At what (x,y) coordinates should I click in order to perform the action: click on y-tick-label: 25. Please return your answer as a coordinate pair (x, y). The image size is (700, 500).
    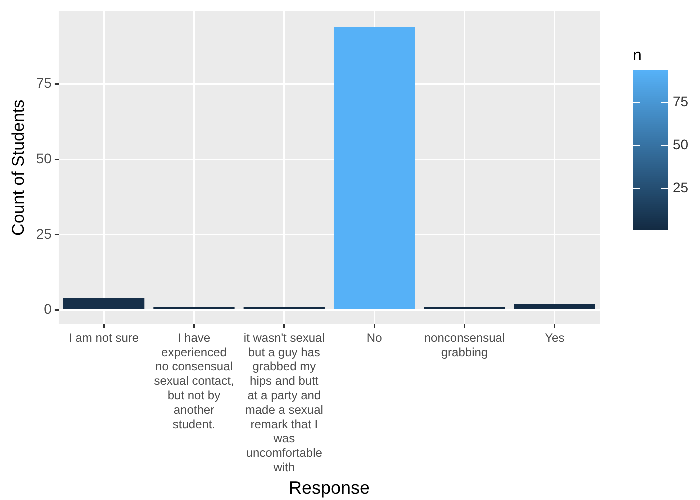
    Looking at the image, I should click on (44, 234).